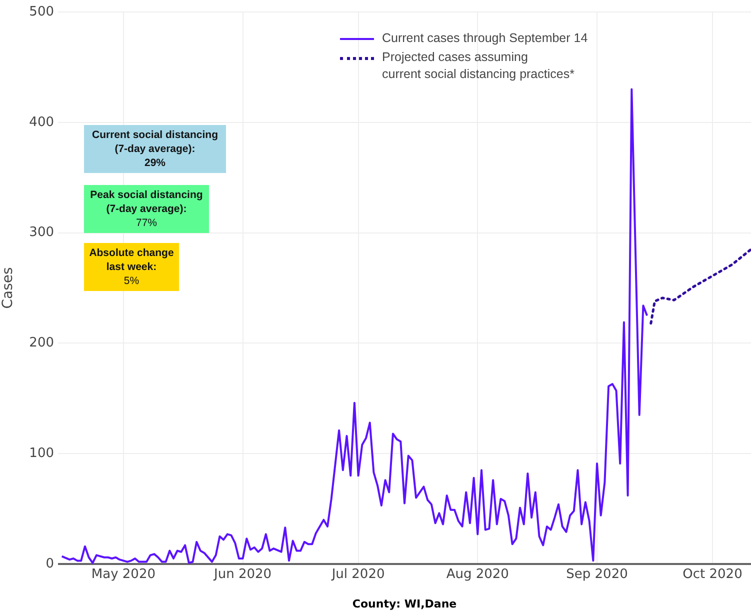 The height and width of the screenshot is (611, 751). What do you see at coordinates (357, 574) in the screenshot?
I see `x-tick-label: Jul 2020` at bounding box center [357, 574].